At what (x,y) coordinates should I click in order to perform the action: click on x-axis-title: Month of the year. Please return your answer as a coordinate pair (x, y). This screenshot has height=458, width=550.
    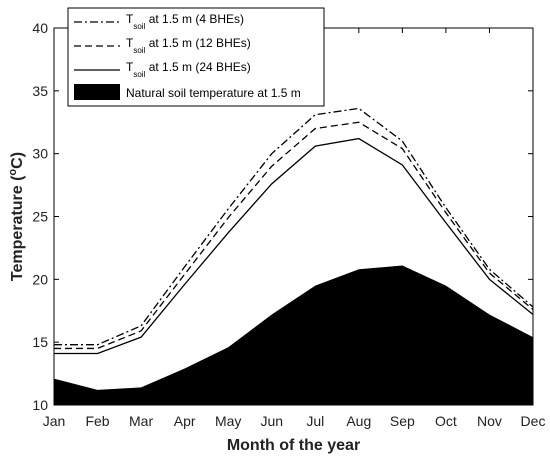
    Looking at the image, I should click on (293, 445).